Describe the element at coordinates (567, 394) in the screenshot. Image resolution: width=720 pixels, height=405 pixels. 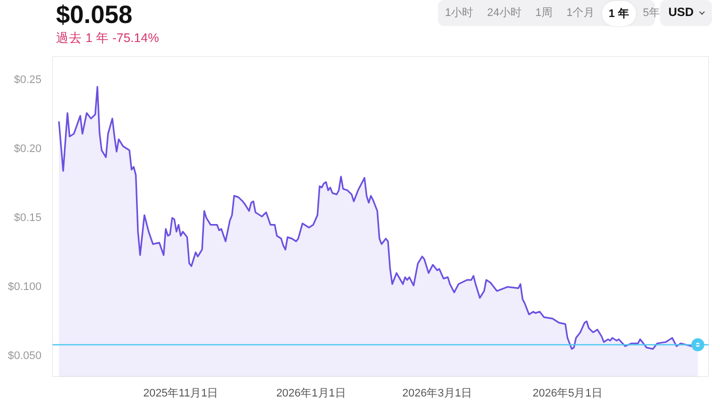
I see `x-tick-label: 2026年5月1日` at that location.